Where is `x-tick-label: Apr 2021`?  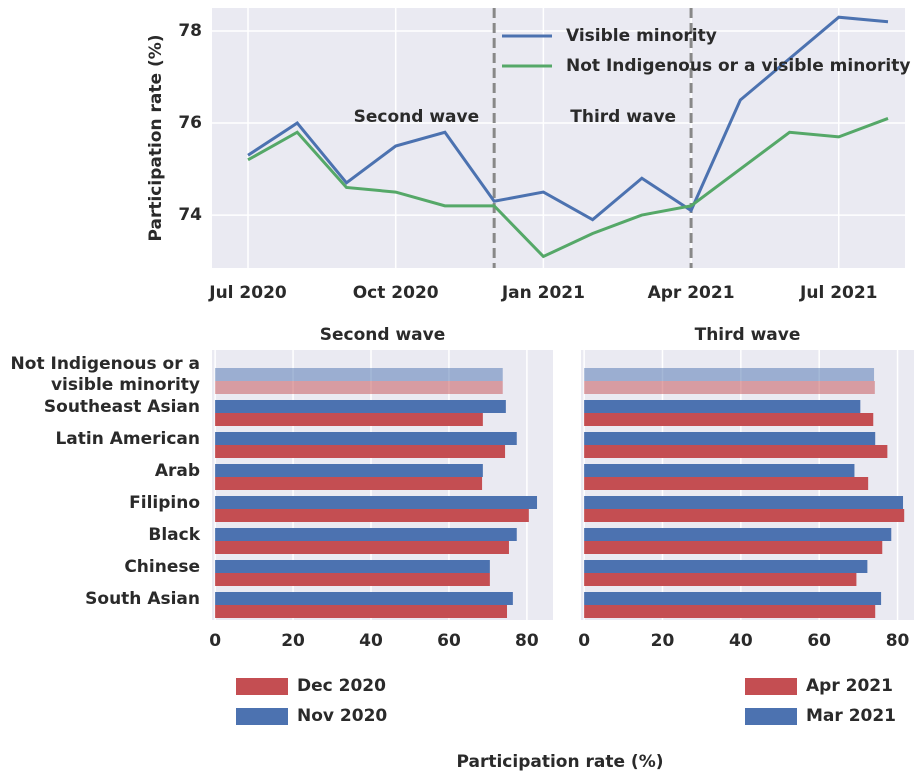
x-tick-label: Apr 2021 is located at coordinates (691, 293).